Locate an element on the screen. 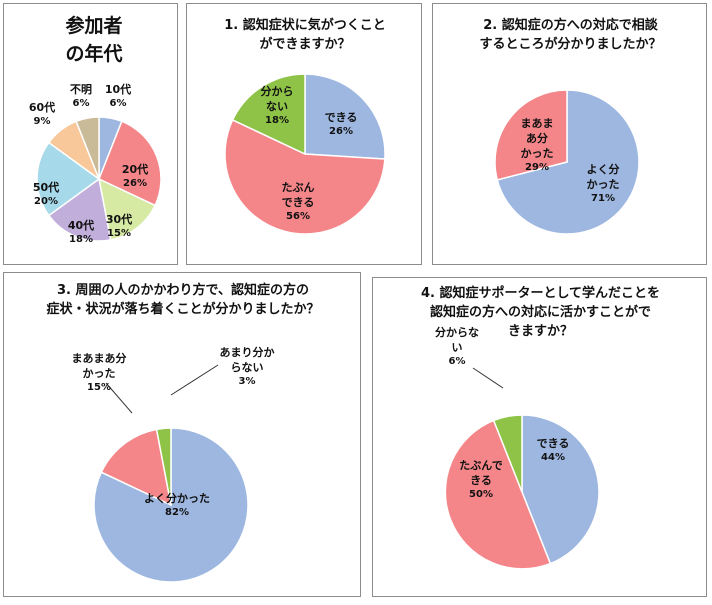 This screenshot has width=712, height=605. label-50s: 50代 20% is located at coordinates (46, 194).